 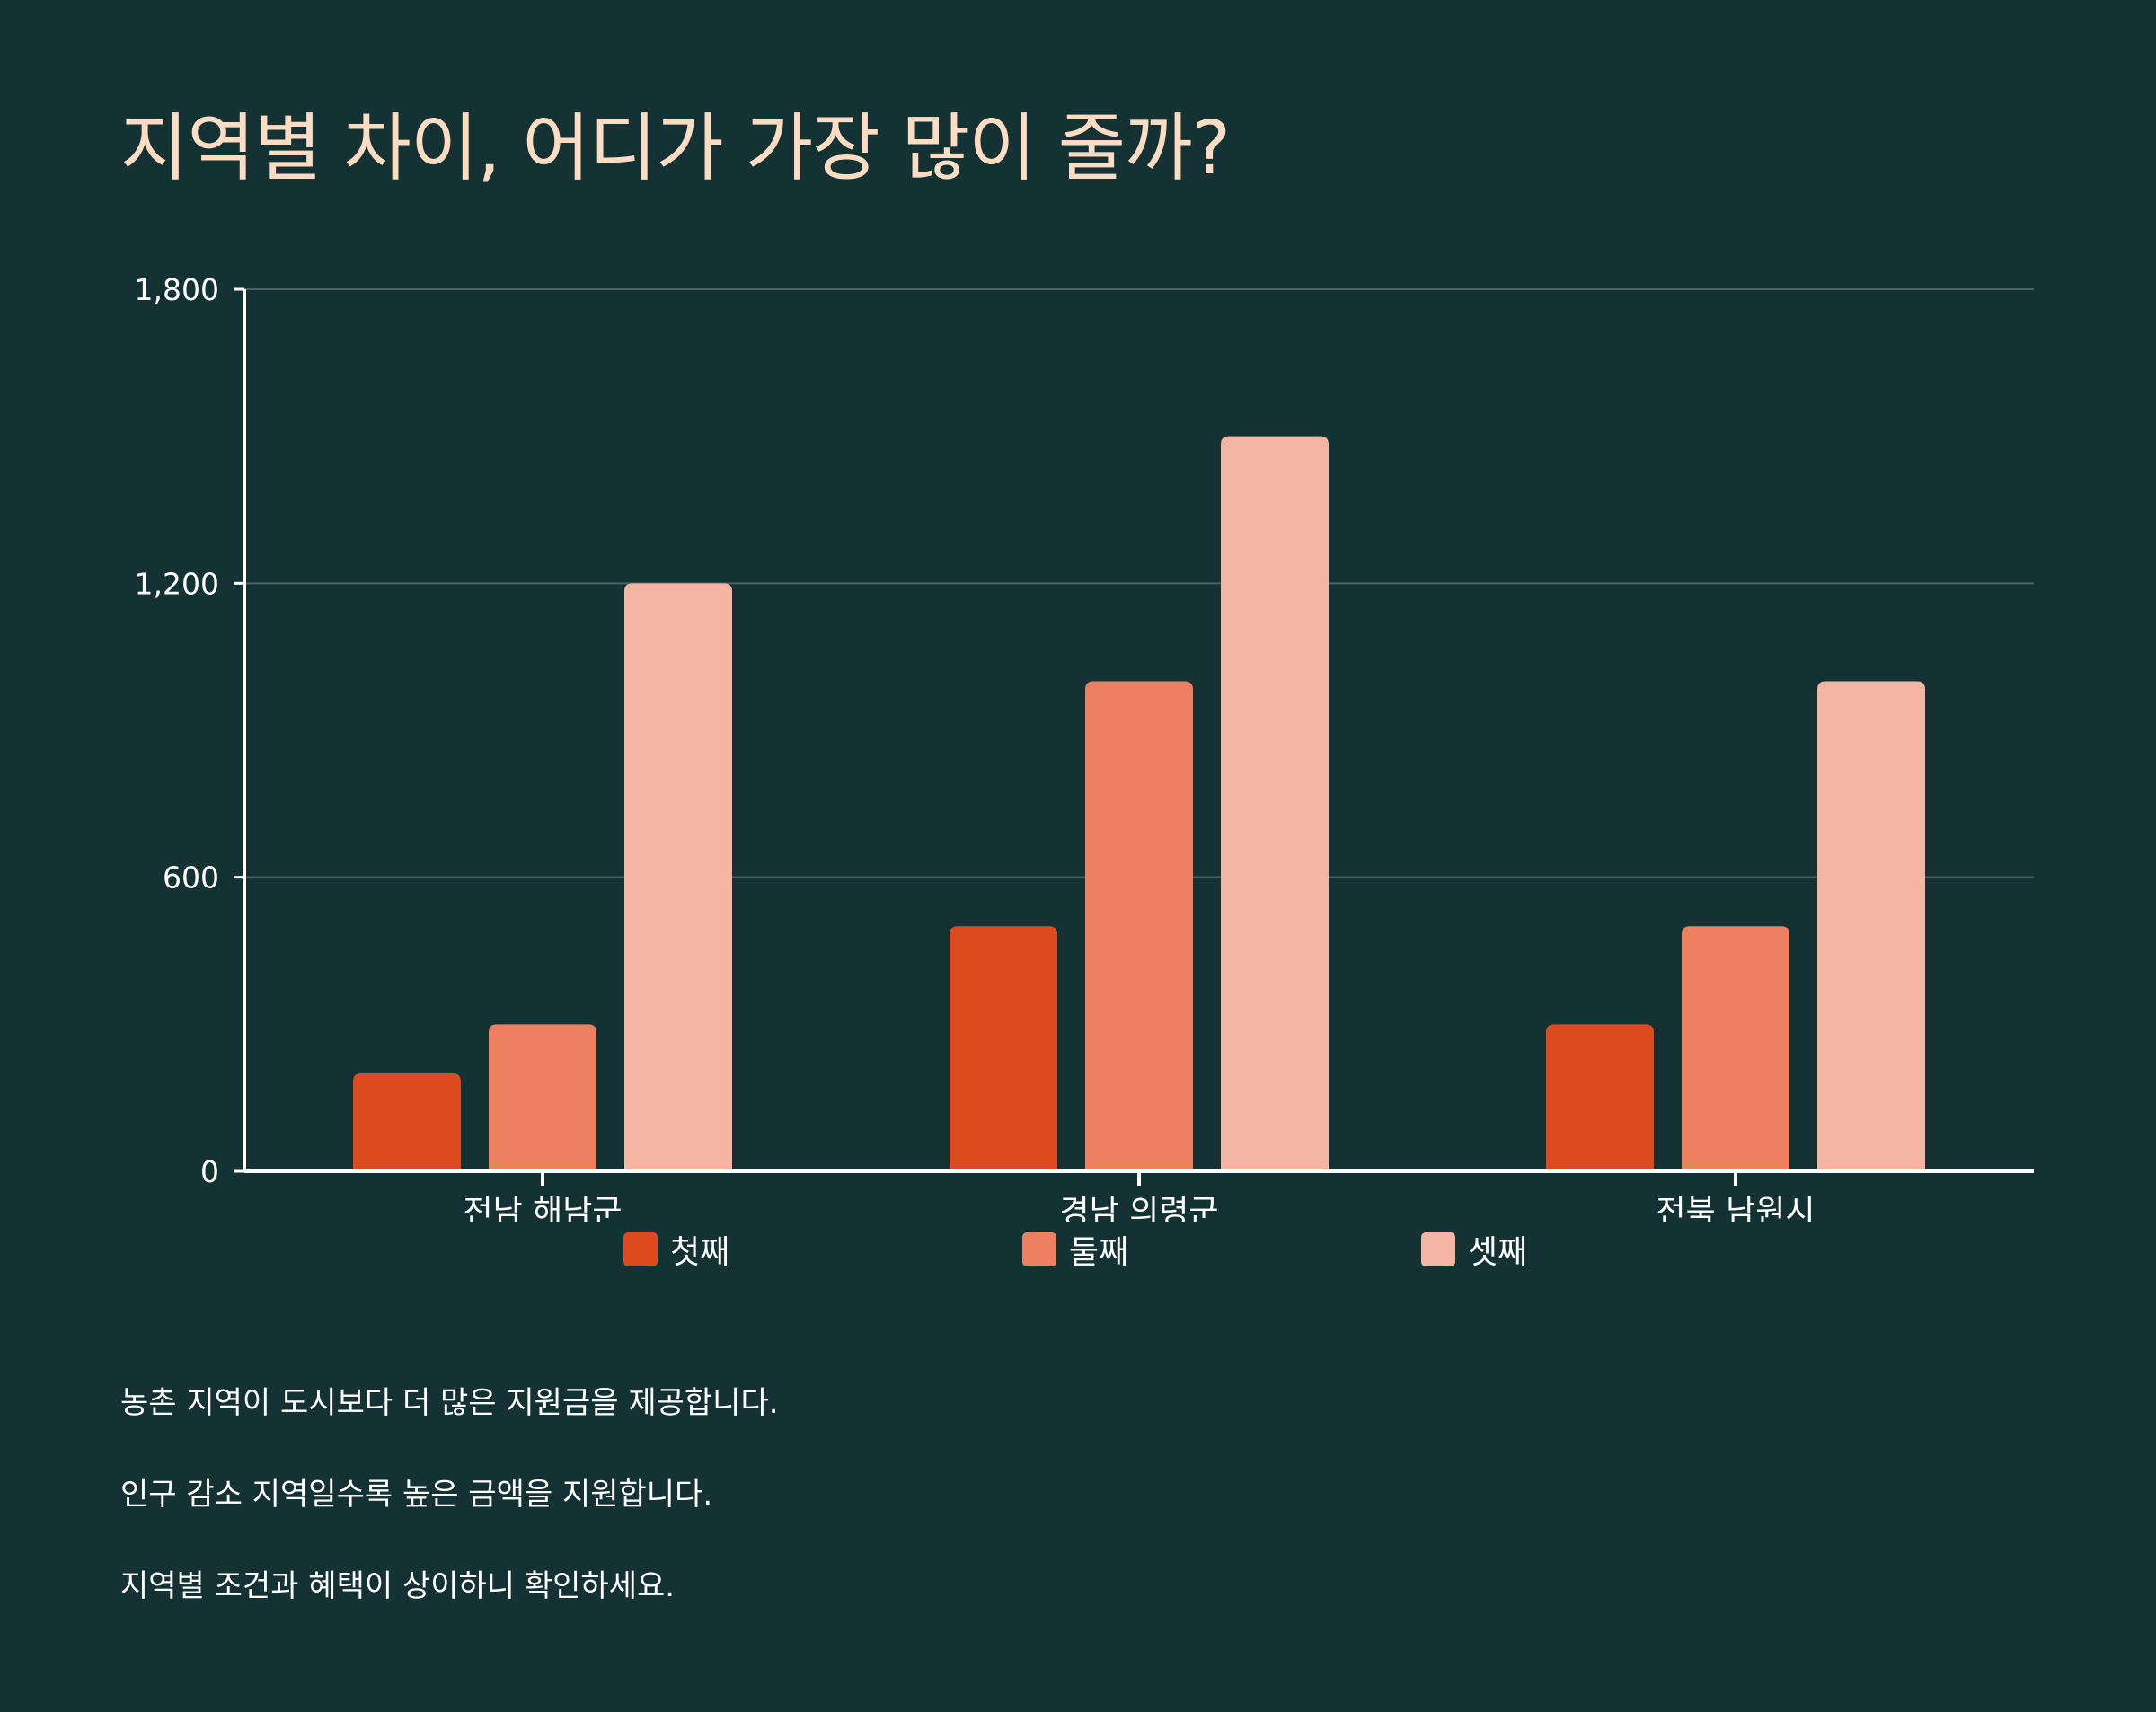 I want to click on x-tick-label: 경남 의령군, so click(x=1138, y=1208).